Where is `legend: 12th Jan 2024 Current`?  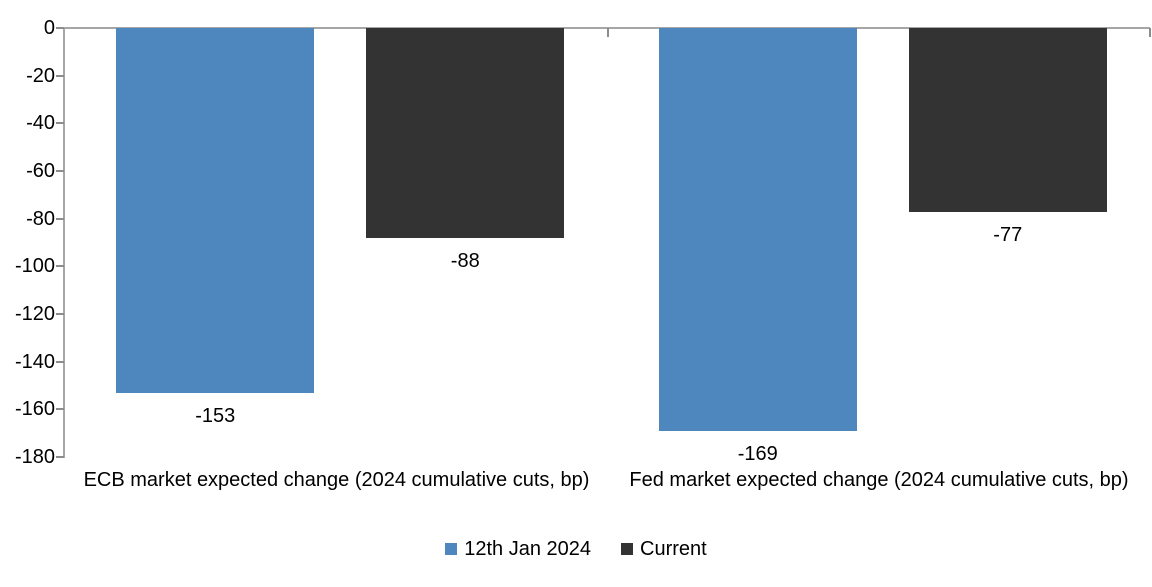 legend: 12th Jan 2024 Current is located at coordinates (576, 549).